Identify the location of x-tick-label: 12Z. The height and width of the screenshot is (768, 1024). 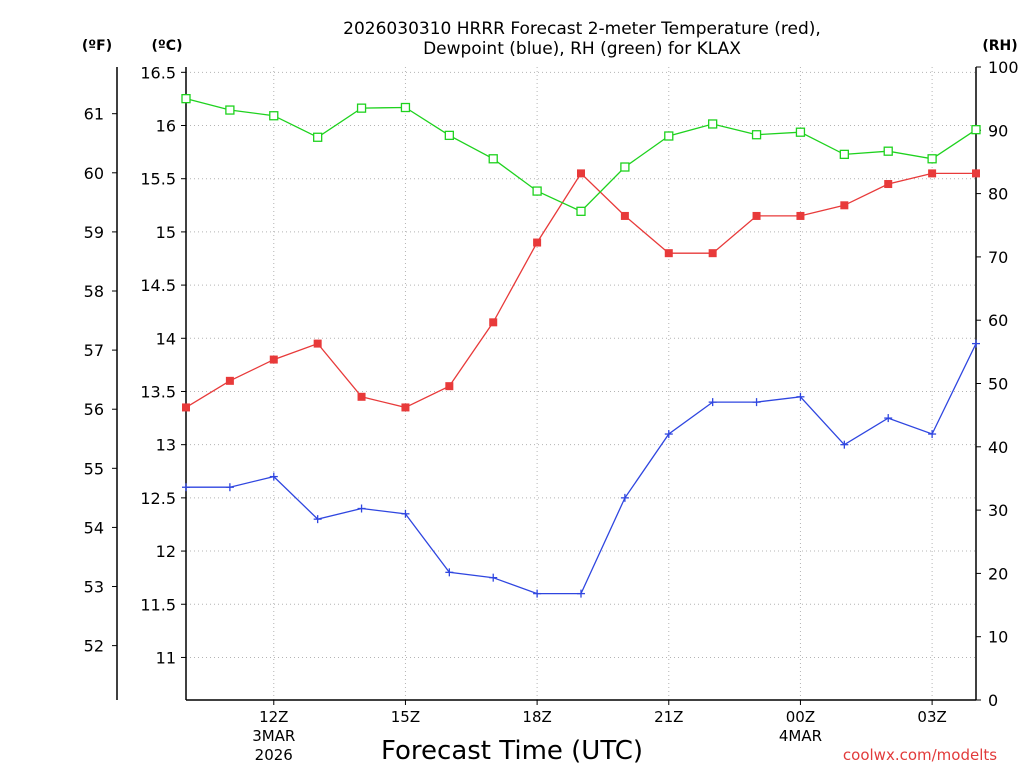
(273, 717).